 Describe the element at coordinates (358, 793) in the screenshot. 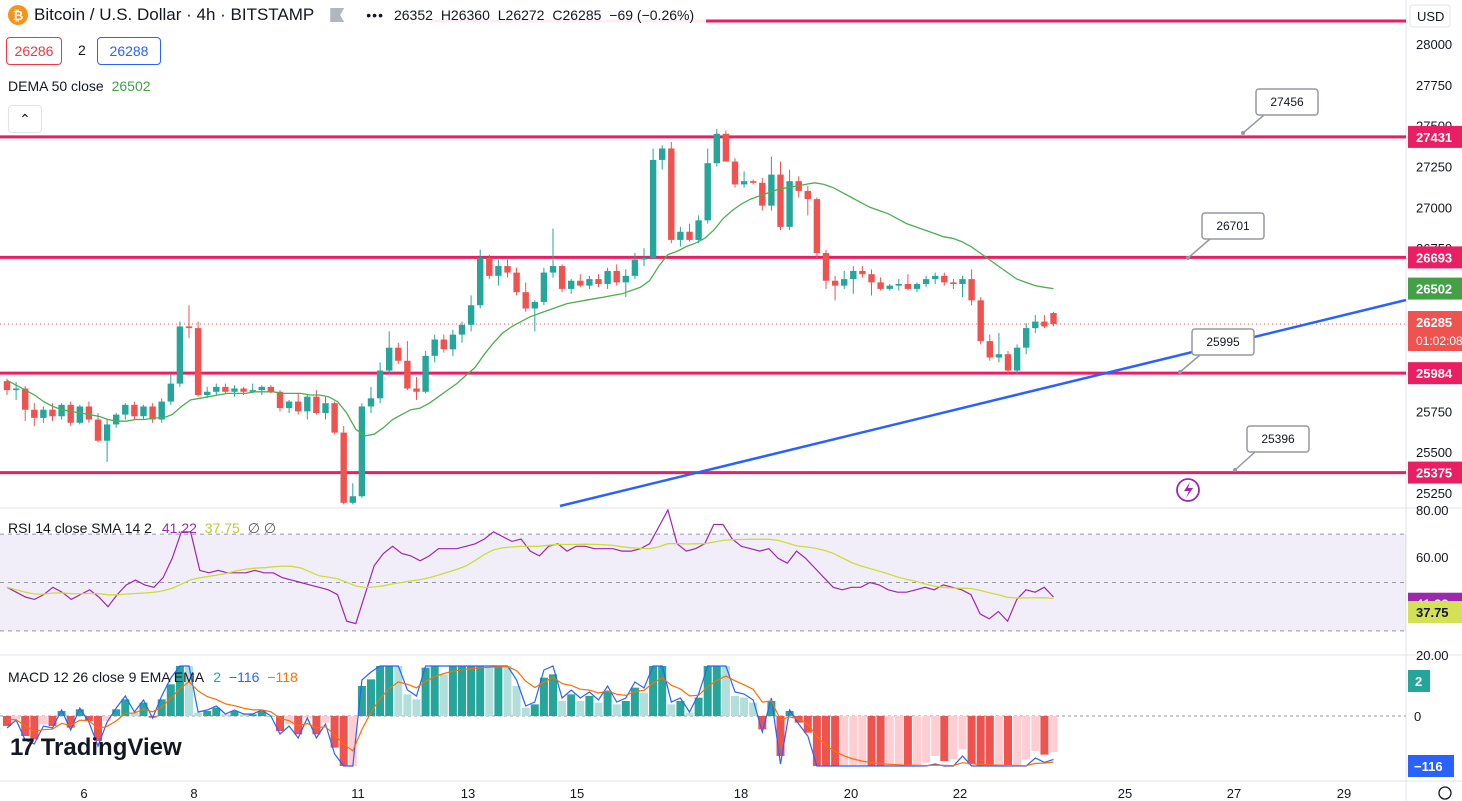

I see `time-tick: 11` at that location.